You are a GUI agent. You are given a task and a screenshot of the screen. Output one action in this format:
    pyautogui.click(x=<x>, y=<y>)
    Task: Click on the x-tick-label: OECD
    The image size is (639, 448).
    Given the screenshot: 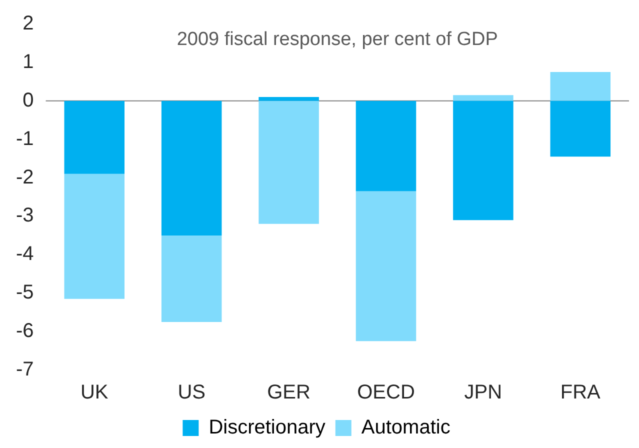 What is the action you would take?
    pyautogui.click(x=386, y=393)
    